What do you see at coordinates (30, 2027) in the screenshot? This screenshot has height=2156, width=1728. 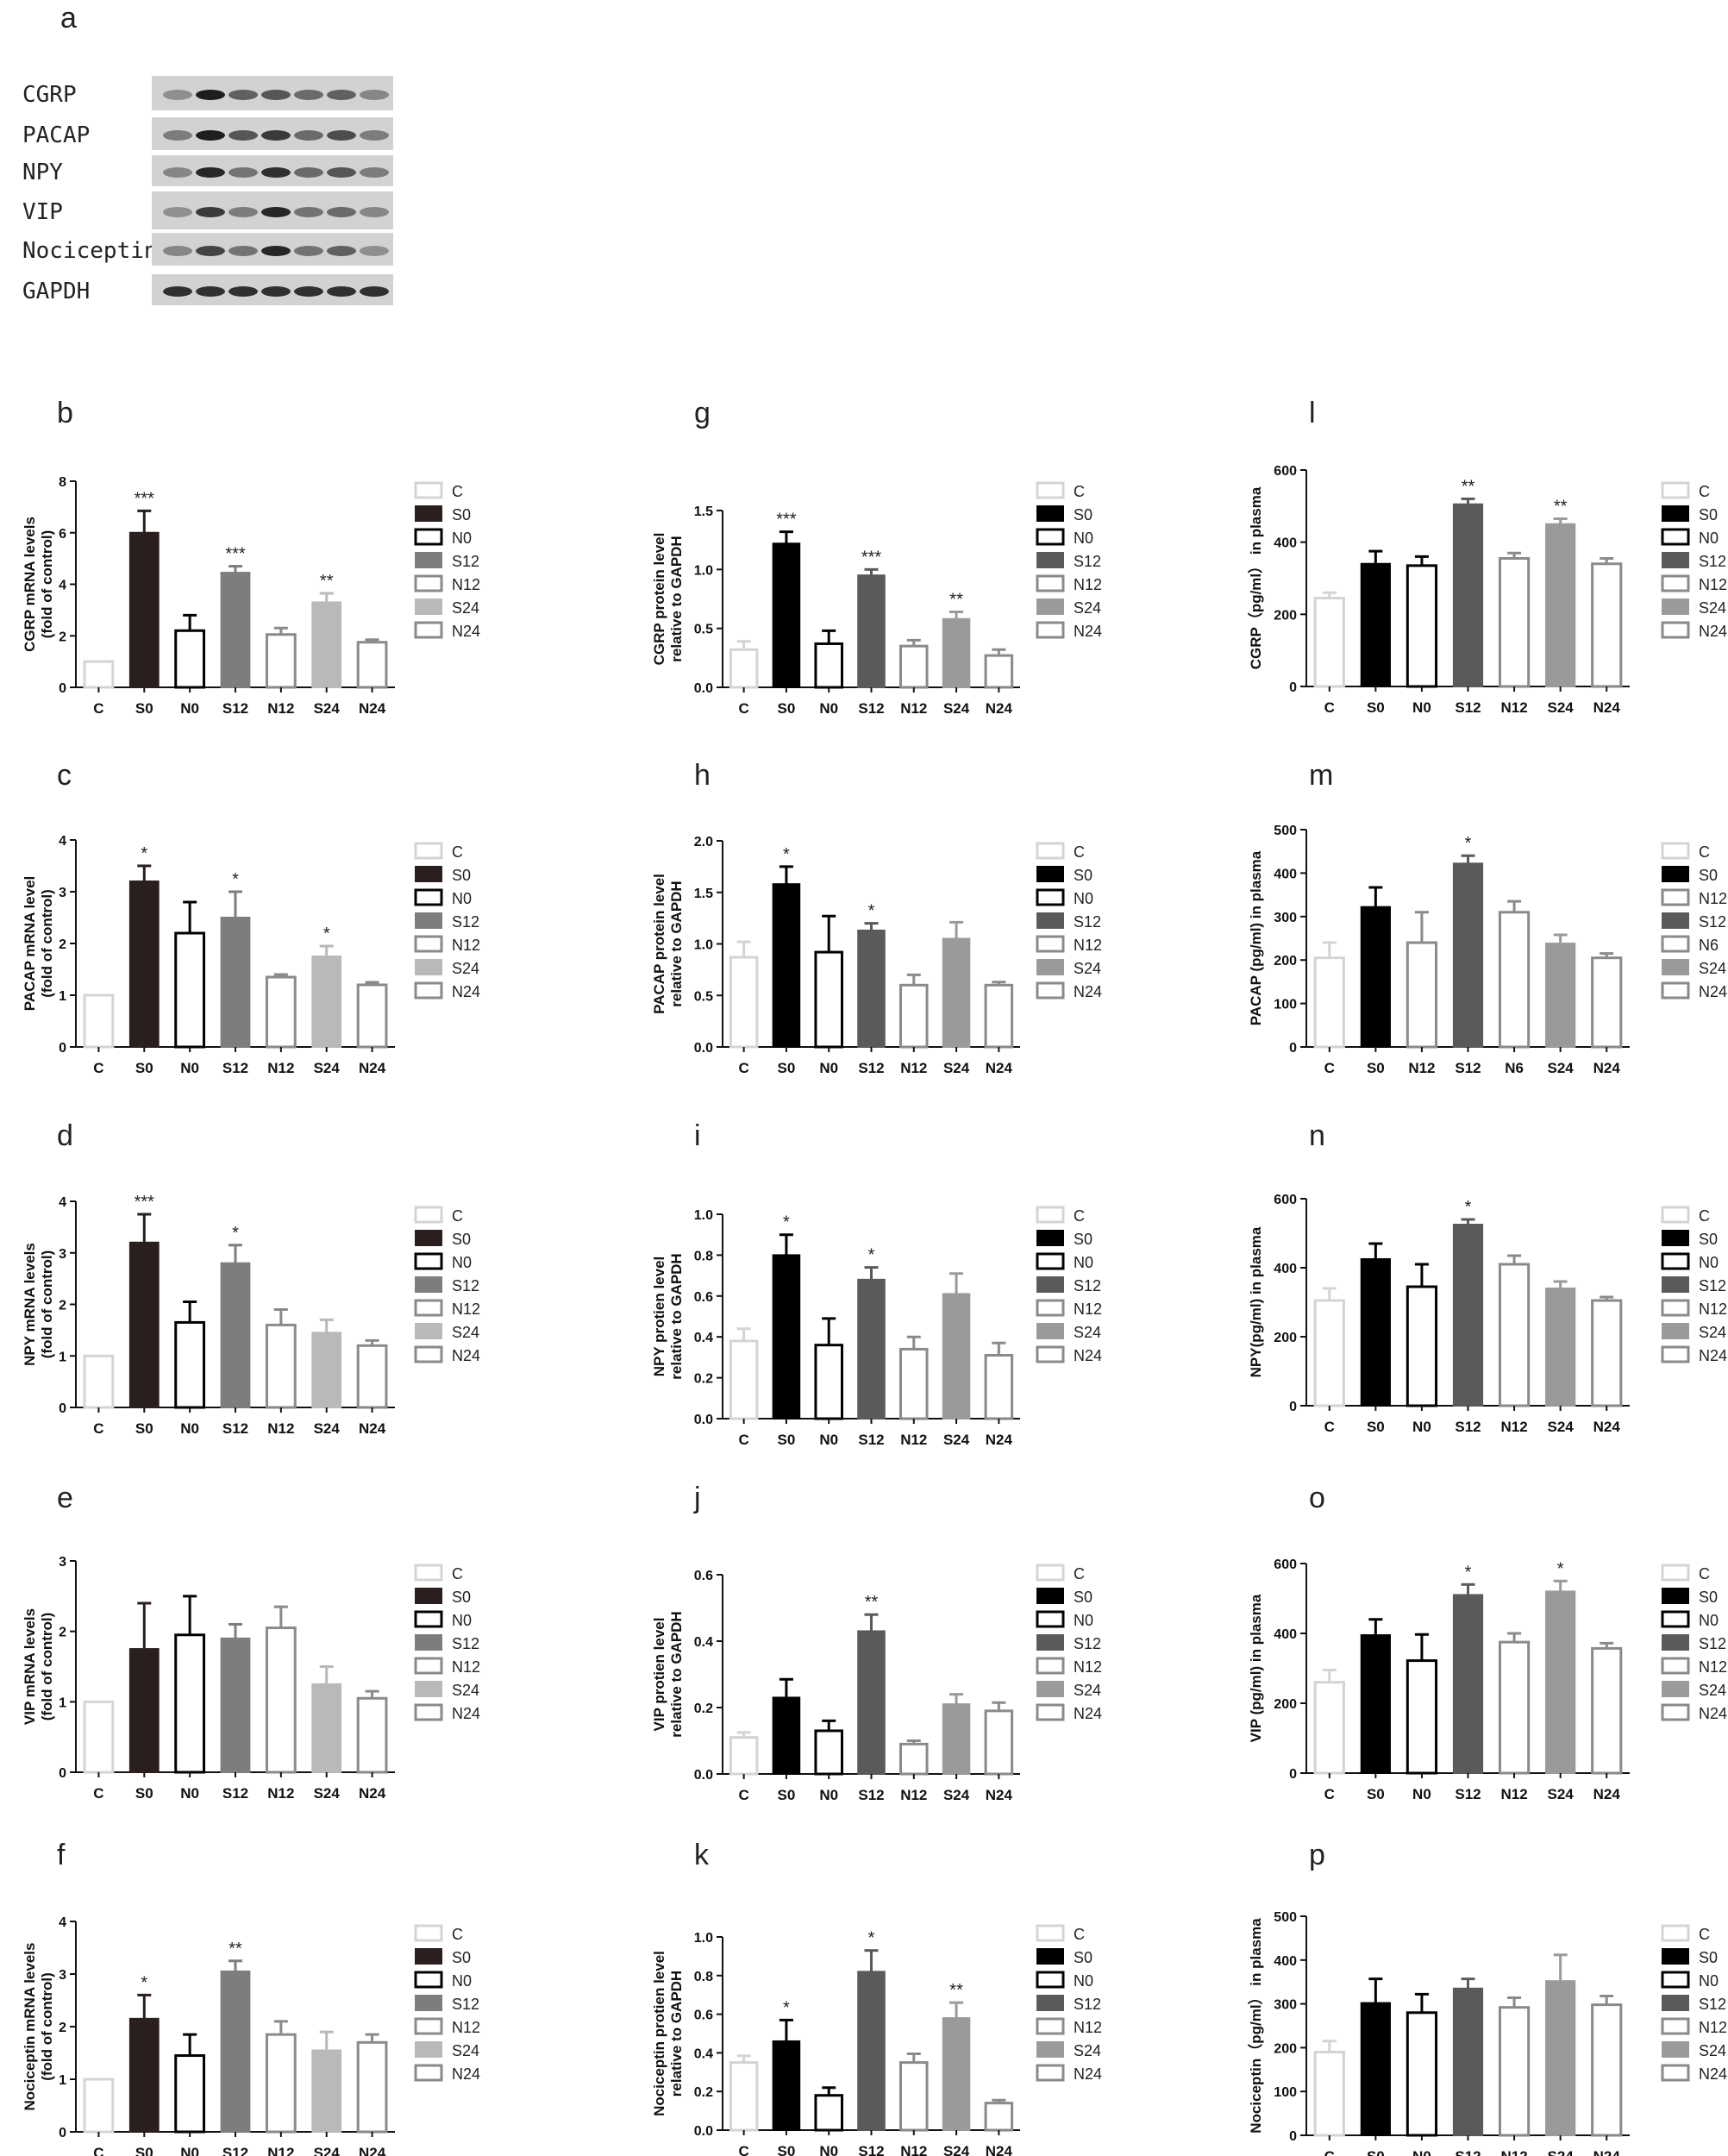 I see `y-axis-label-line: Nociceptin mRNA levels` at bounding box center [30, 2027].